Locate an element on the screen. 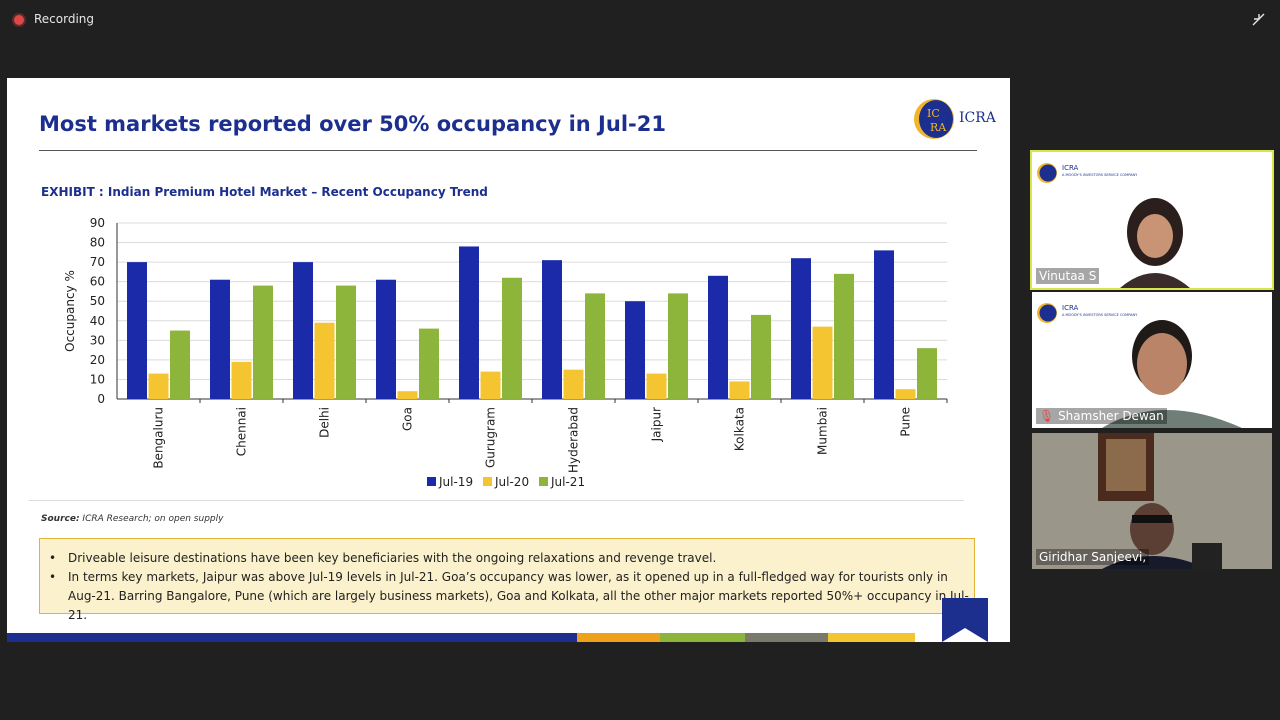 This screenshot has width=1280, height=720. svg-text: IC is located at coordinates (933, 113).